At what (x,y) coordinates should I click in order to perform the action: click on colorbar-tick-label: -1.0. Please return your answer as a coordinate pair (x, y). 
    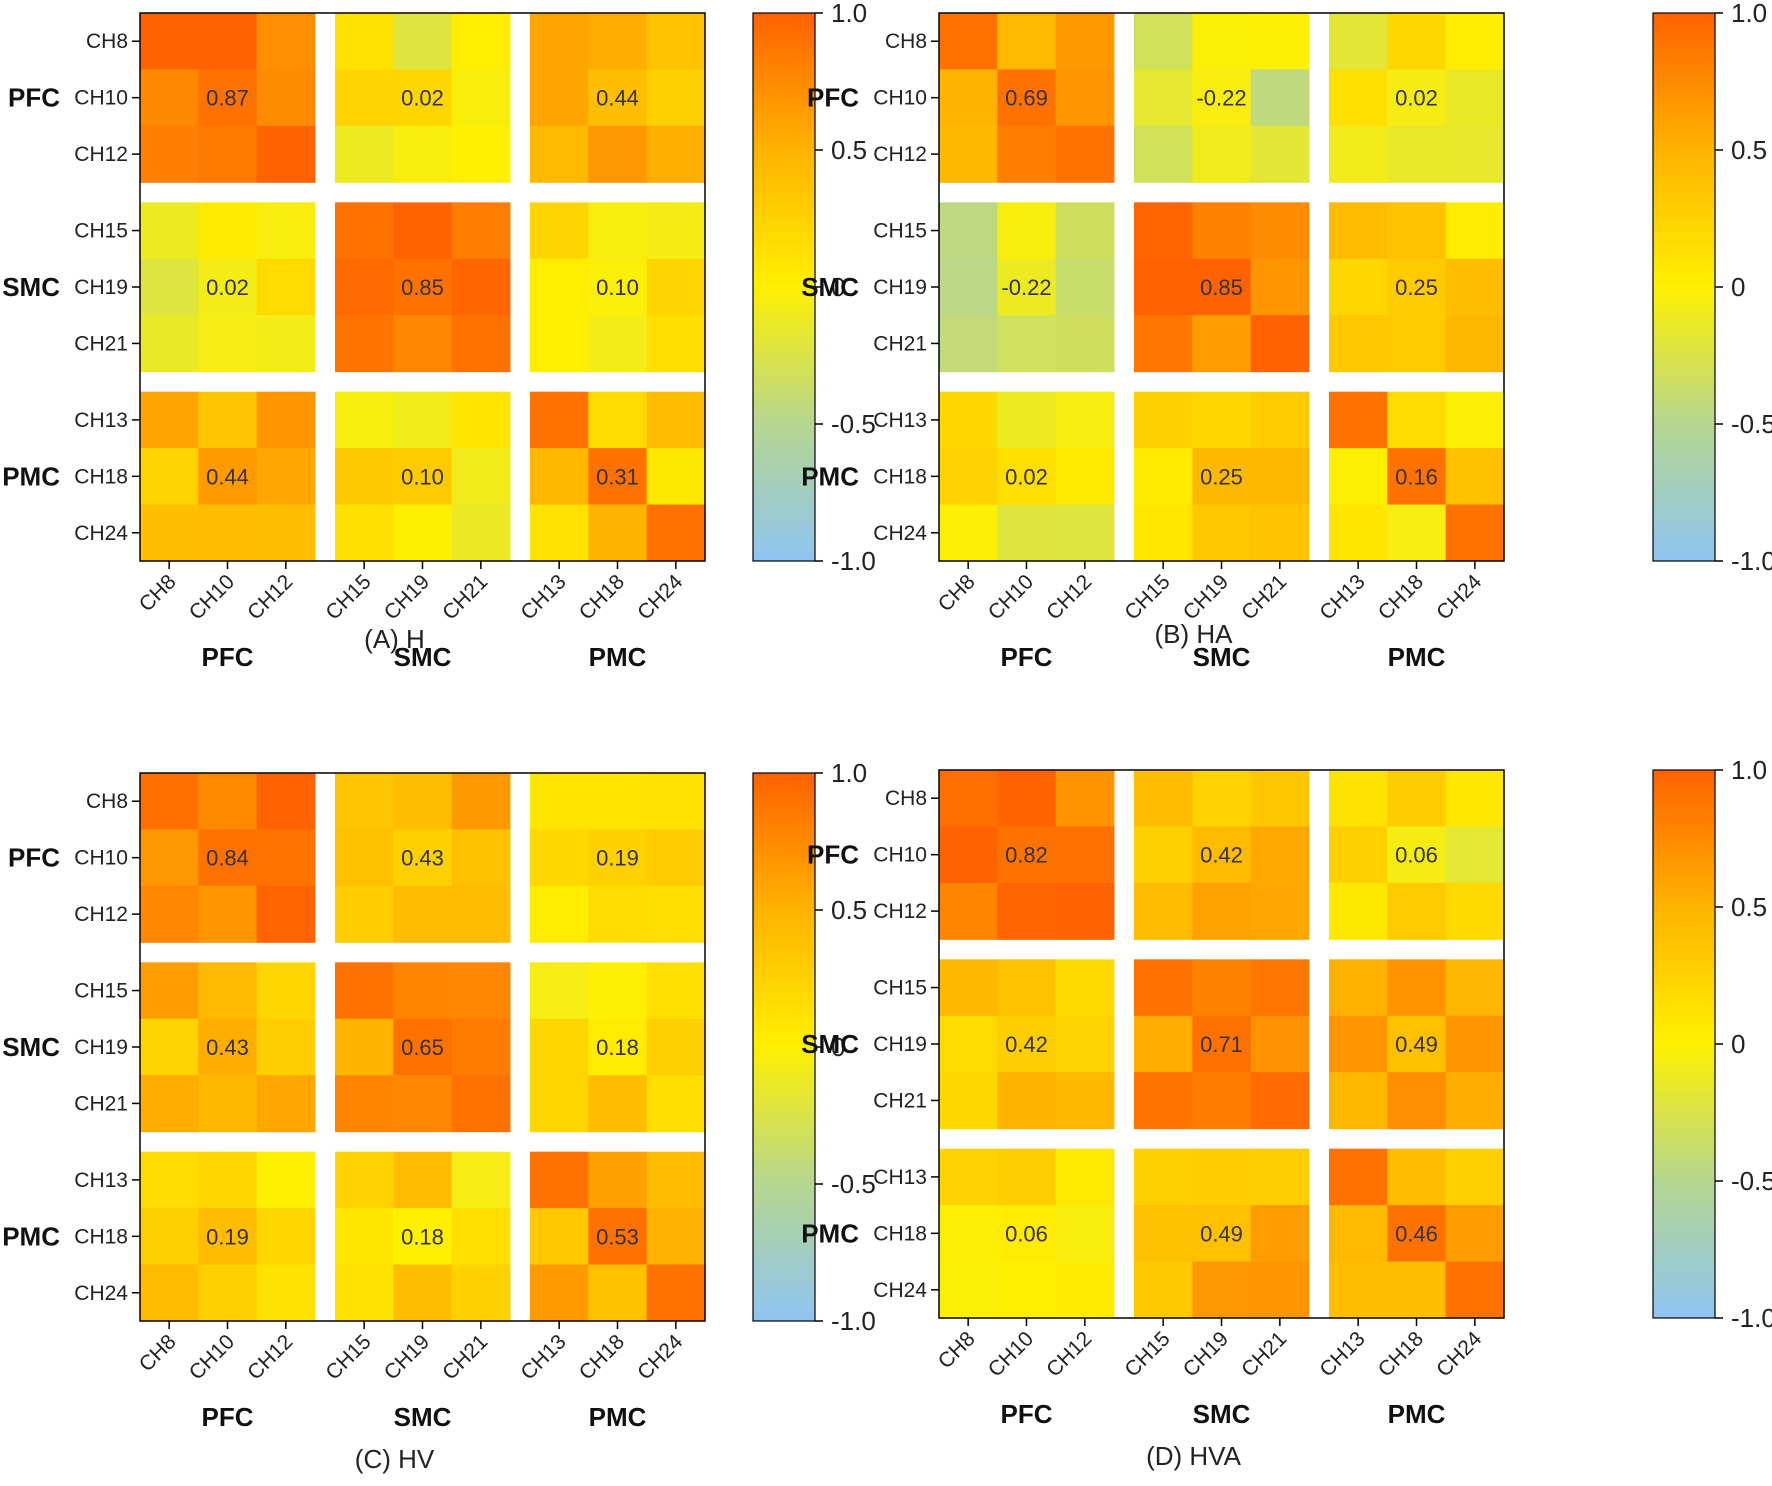
    Looking at the image, I should click on (1751, 1318).